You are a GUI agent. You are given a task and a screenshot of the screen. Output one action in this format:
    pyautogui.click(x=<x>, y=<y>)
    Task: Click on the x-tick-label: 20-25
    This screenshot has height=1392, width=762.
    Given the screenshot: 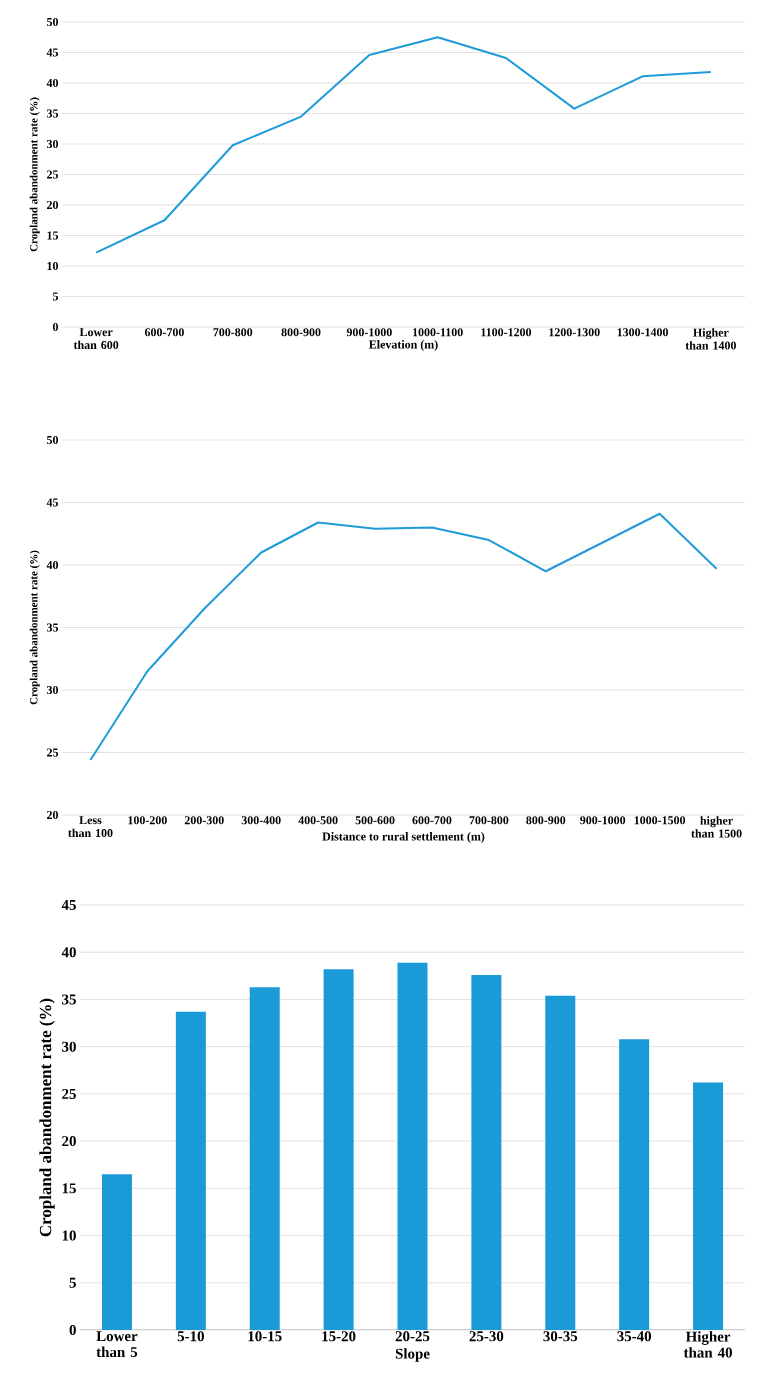 What is the action you would take?
    pyautogui.click(x=412, y=1336)
    